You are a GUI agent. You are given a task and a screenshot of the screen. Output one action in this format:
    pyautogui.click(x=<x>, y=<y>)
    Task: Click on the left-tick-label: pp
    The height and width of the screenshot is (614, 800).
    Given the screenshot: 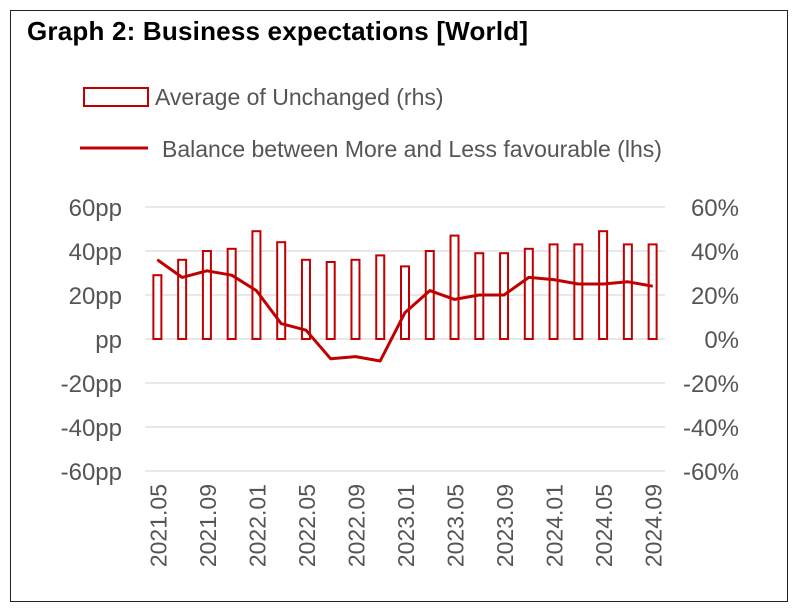 What is the action you would take?
    pyautogui.click(x=108, y=340)
    